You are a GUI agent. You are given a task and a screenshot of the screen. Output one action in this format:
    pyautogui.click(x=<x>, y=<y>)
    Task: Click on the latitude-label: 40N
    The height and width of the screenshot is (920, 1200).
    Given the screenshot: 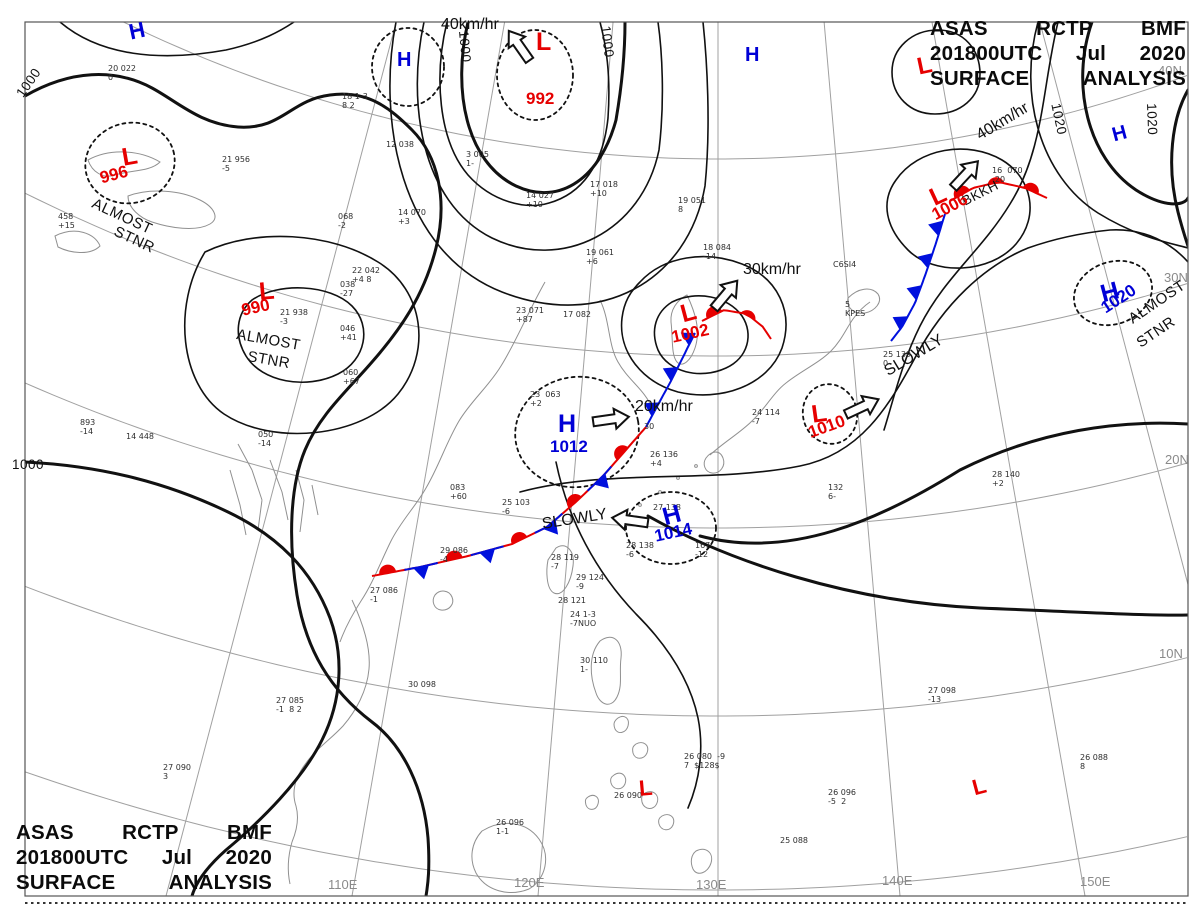 What is the action you would take?
    pyautogui.click(x=1170, y=70)
    